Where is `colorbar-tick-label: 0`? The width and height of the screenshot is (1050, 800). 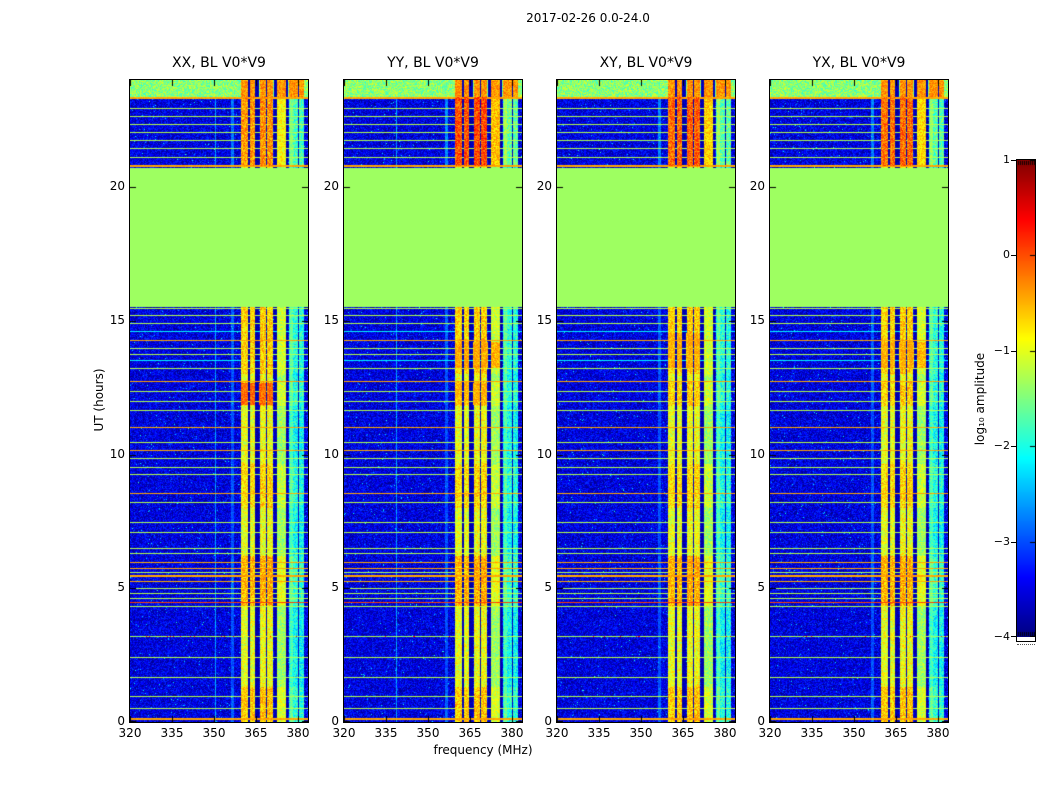 colorbar-tick-label: 0 is located at coordinates (1006, 254).